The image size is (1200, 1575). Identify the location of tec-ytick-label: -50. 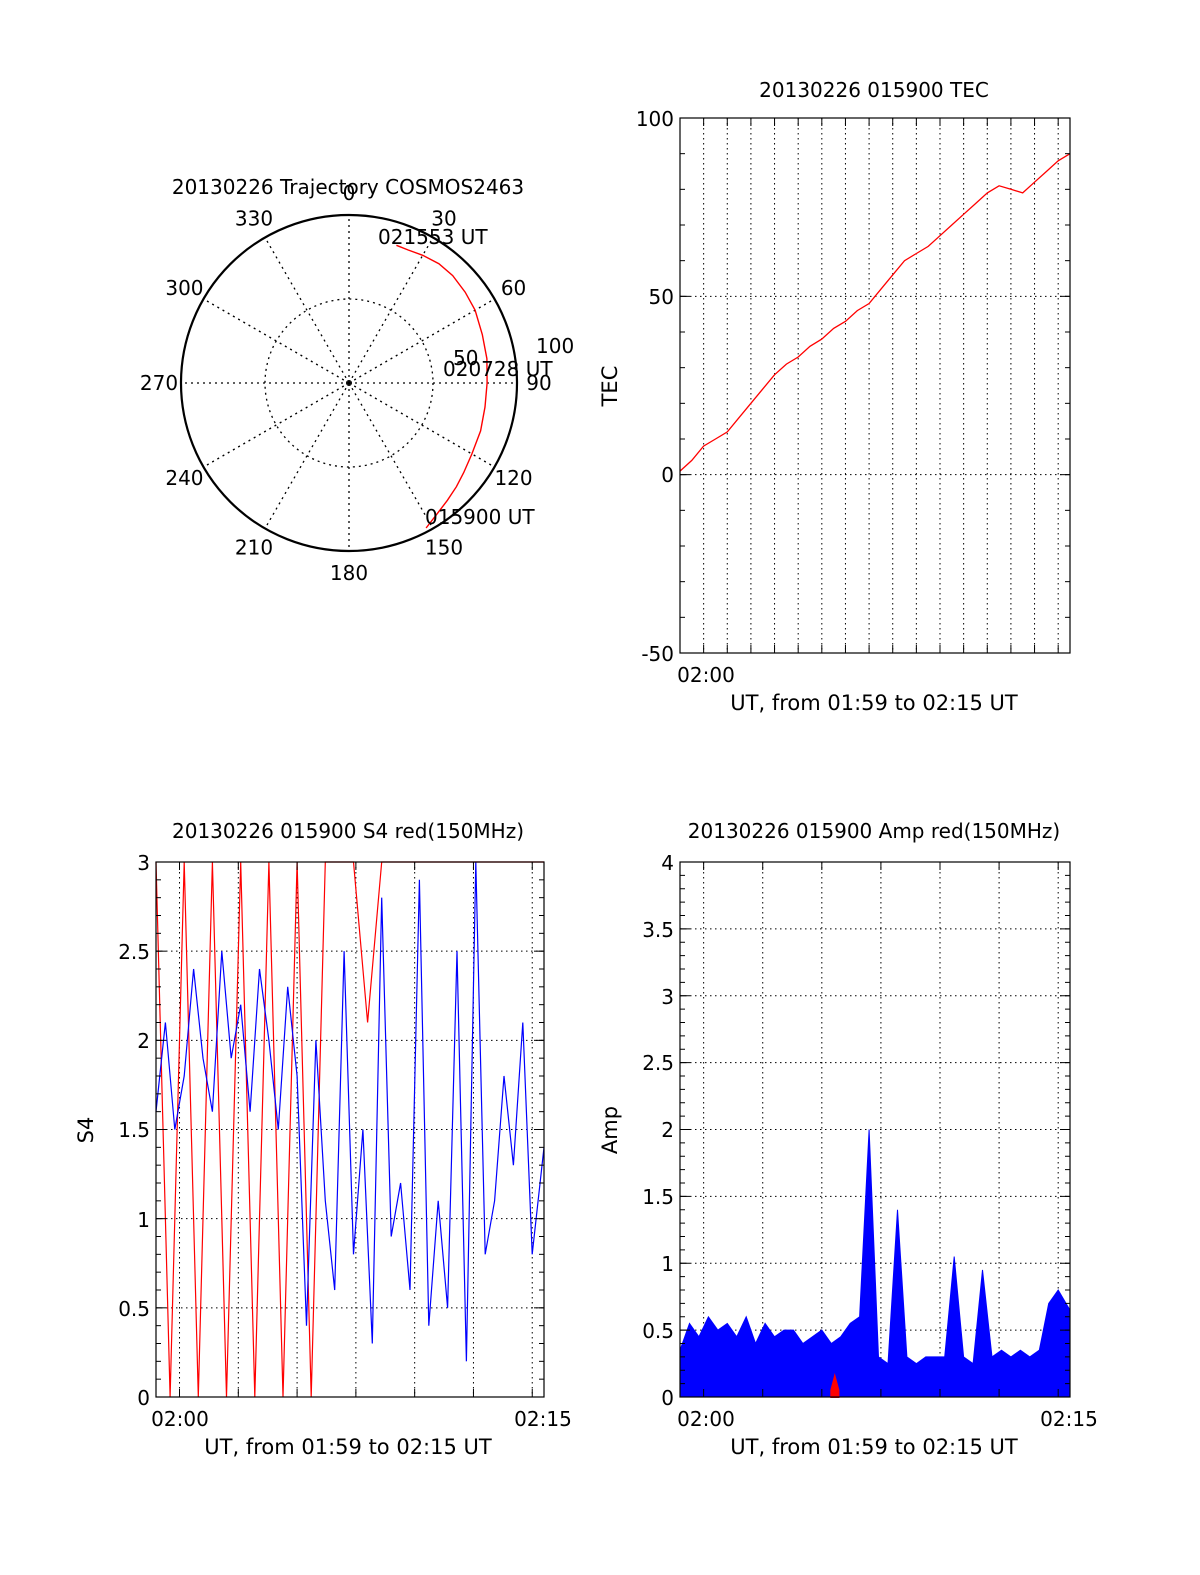
(657, 654).